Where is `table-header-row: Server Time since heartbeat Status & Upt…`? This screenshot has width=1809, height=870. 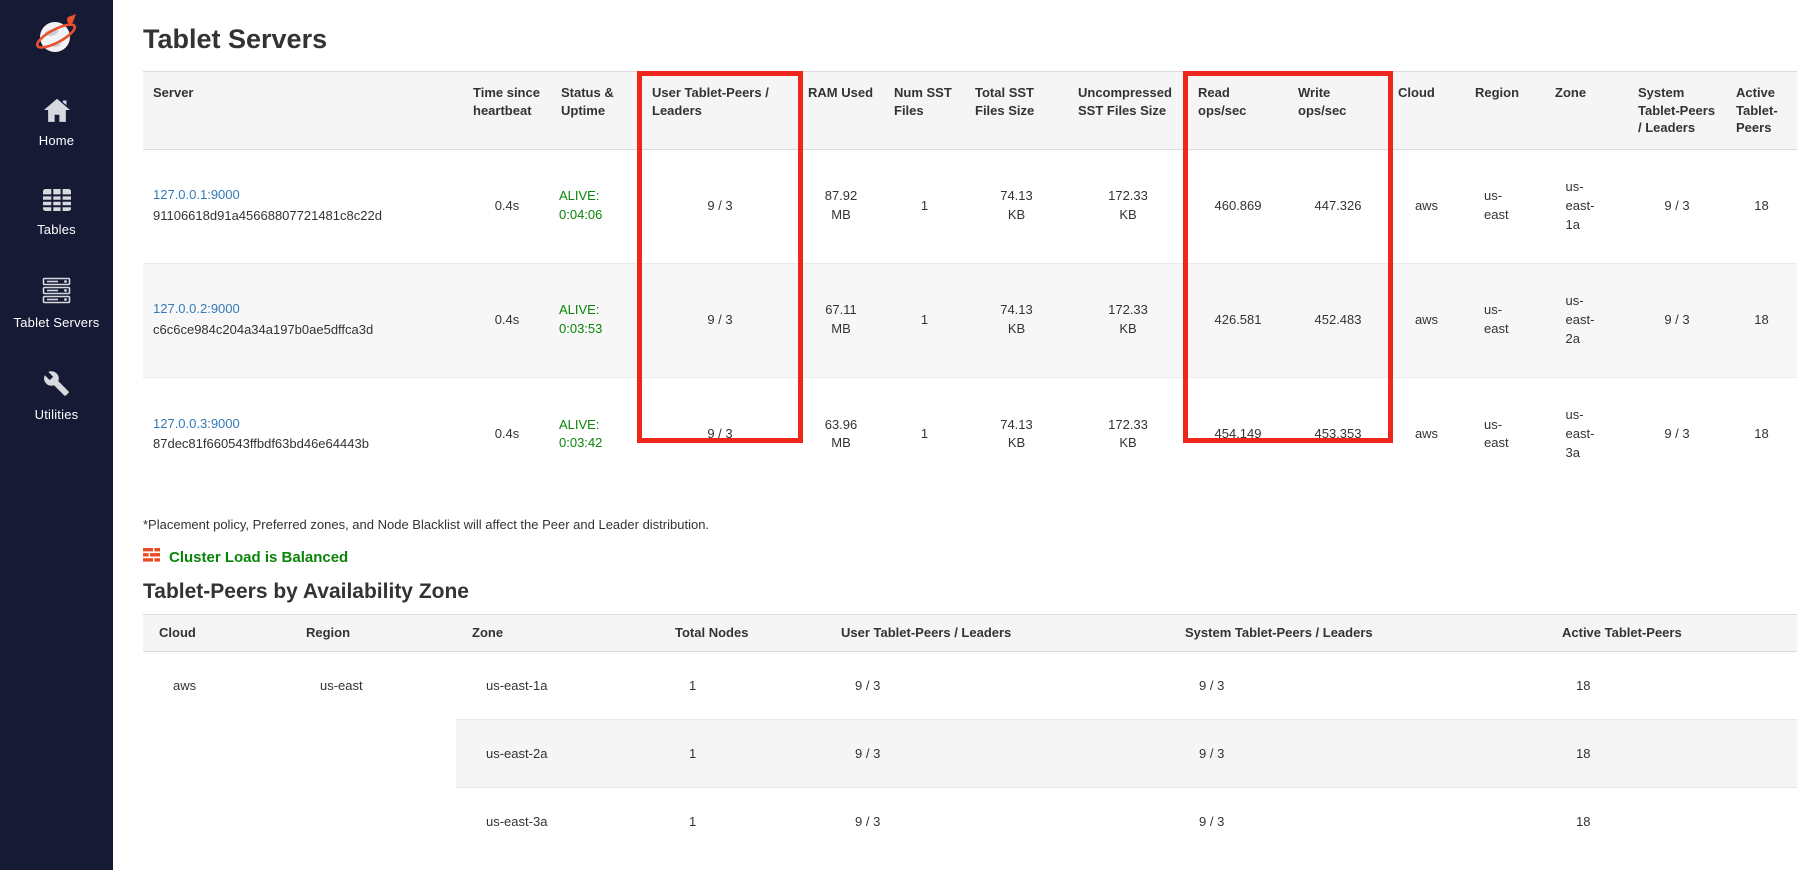 table-header-row: Server Time since heartbeat Status & Upt… is located at coordinates (970, 110).